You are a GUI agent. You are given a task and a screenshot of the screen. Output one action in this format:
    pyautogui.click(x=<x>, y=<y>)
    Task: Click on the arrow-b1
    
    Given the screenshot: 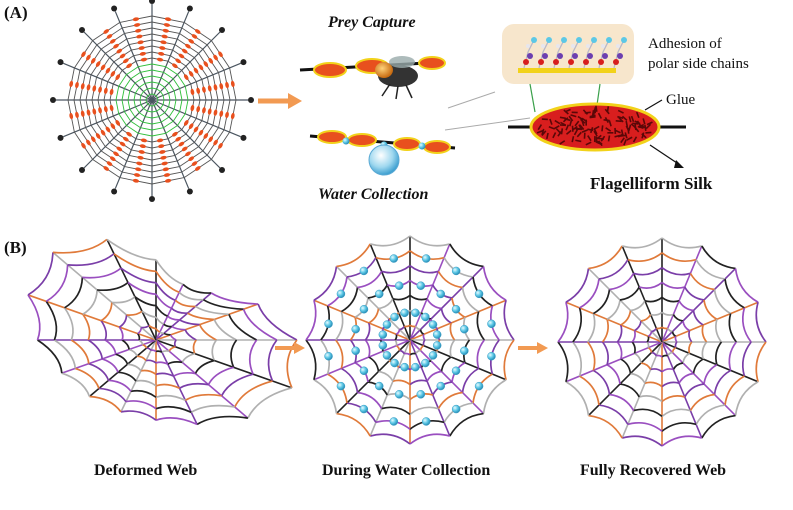 What is the action you would take?
    pyautogui.click(x=290, y=348)
    